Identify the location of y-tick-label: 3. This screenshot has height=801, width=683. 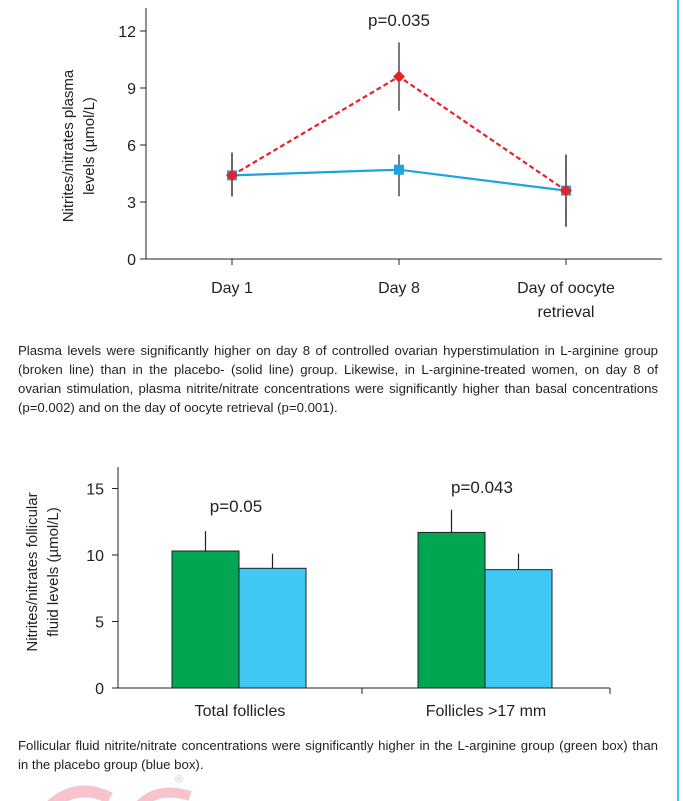
(131, 203).